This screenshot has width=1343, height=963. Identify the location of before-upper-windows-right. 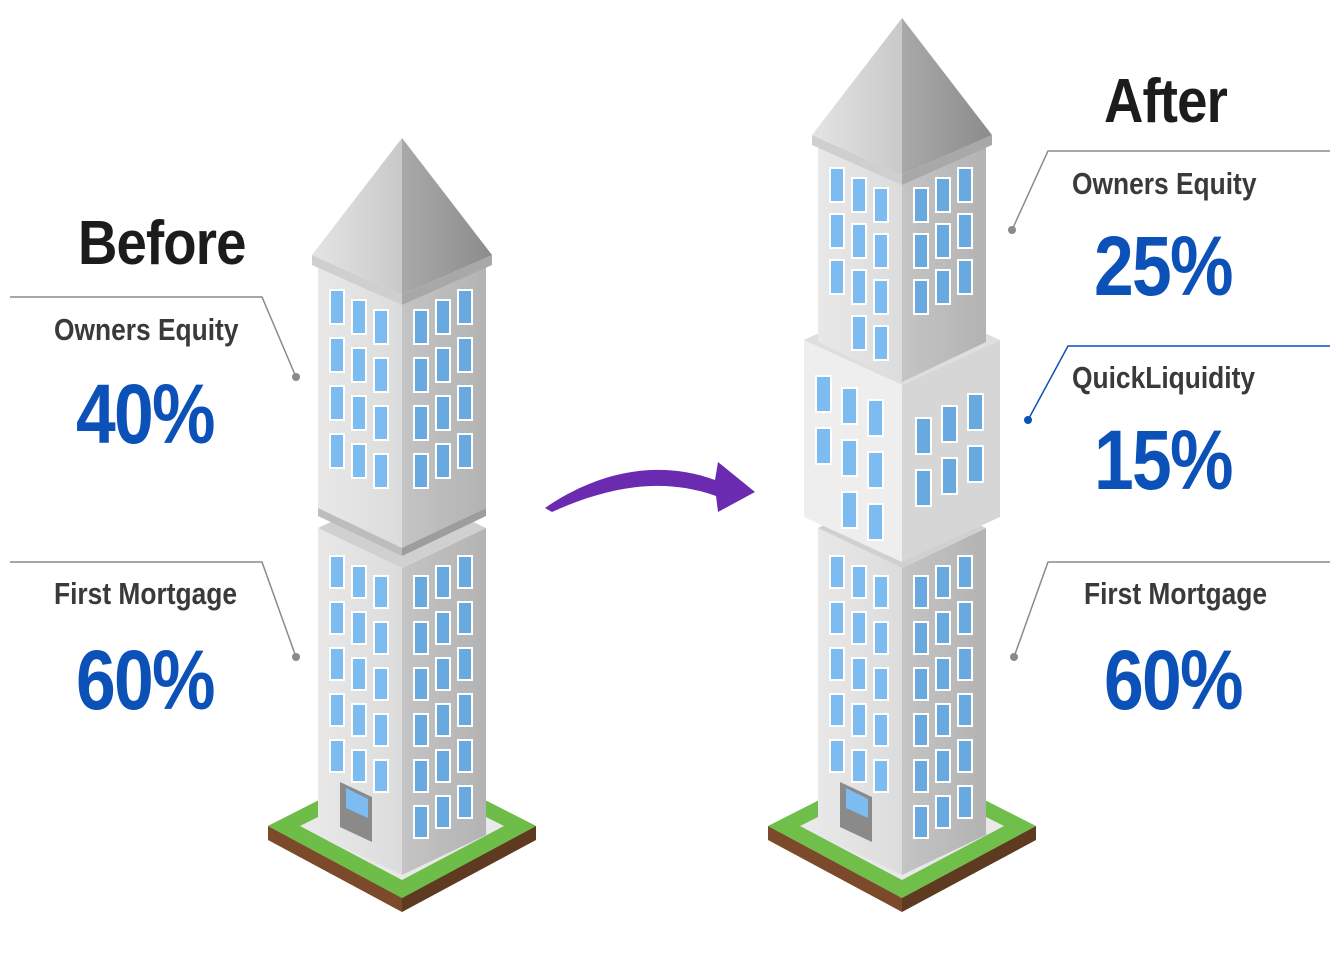
(443, 389).